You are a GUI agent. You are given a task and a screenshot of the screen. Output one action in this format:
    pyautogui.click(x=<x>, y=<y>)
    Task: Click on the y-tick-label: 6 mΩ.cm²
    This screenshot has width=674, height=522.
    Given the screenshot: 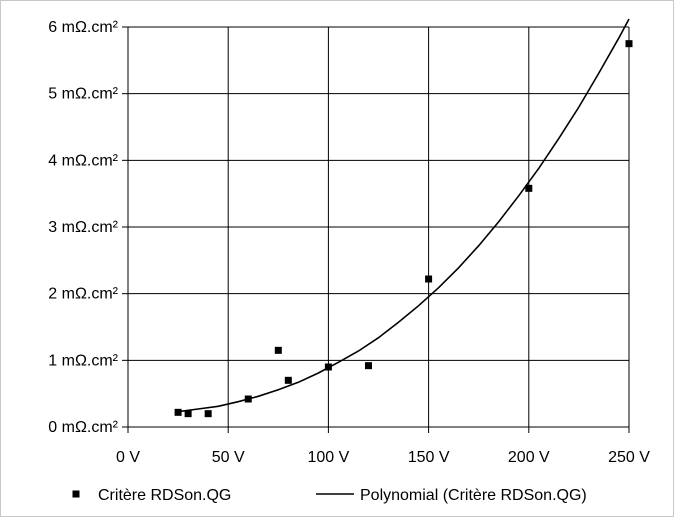 What is the action you would take?
    pyautogui.click(x=83, y=27)
    